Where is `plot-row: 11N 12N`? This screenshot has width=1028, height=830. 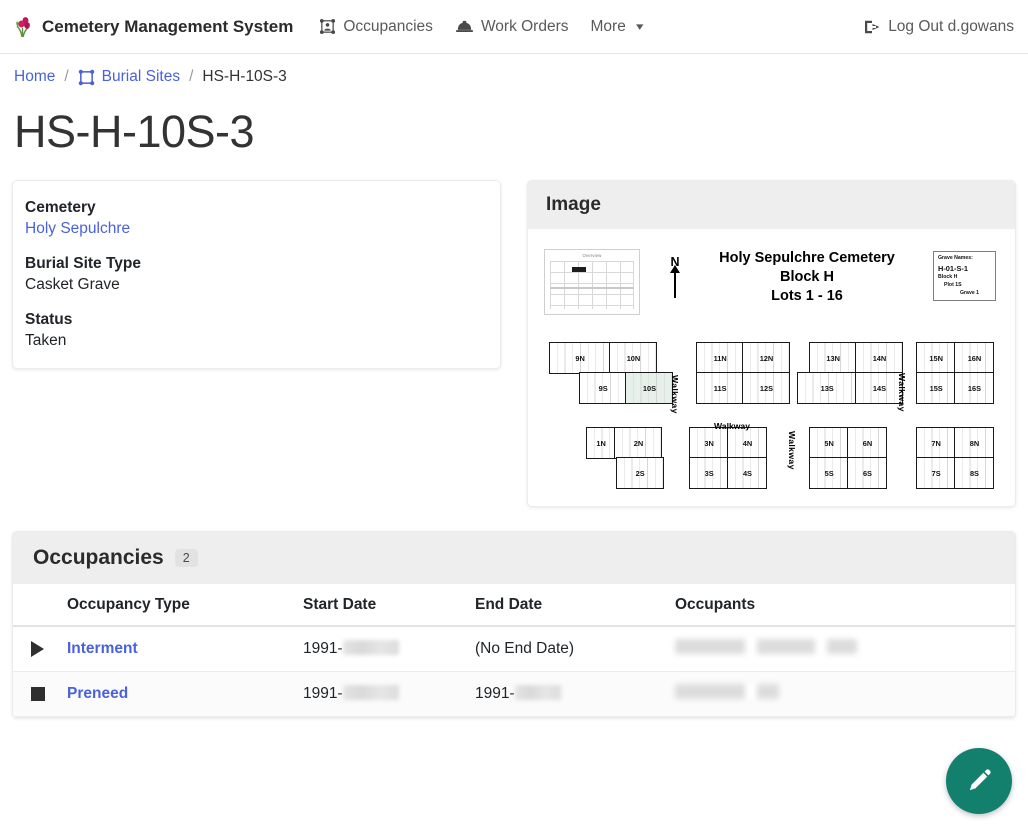
plot-row: 11N 12N is located at coordinates (743, 358).